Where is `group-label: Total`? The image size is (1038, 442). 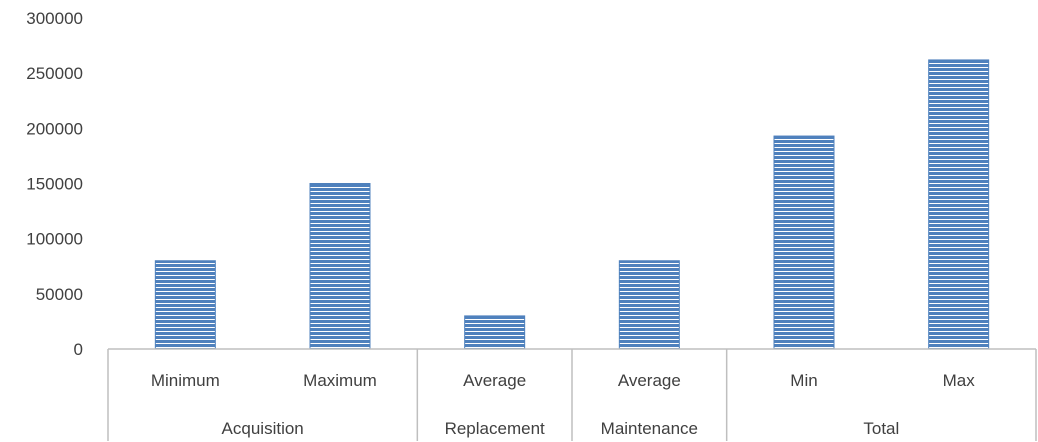
group-label: Total is located at coordinates (881, 428).